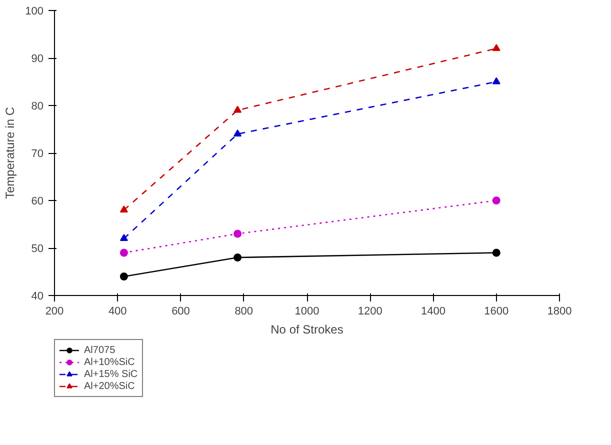 The width and height of the screenshot is (611, 445). What do you see at coordinates (244, 312) in the screenshot?
I see `x-tick-label: 800` at bounding box center [244, 312].